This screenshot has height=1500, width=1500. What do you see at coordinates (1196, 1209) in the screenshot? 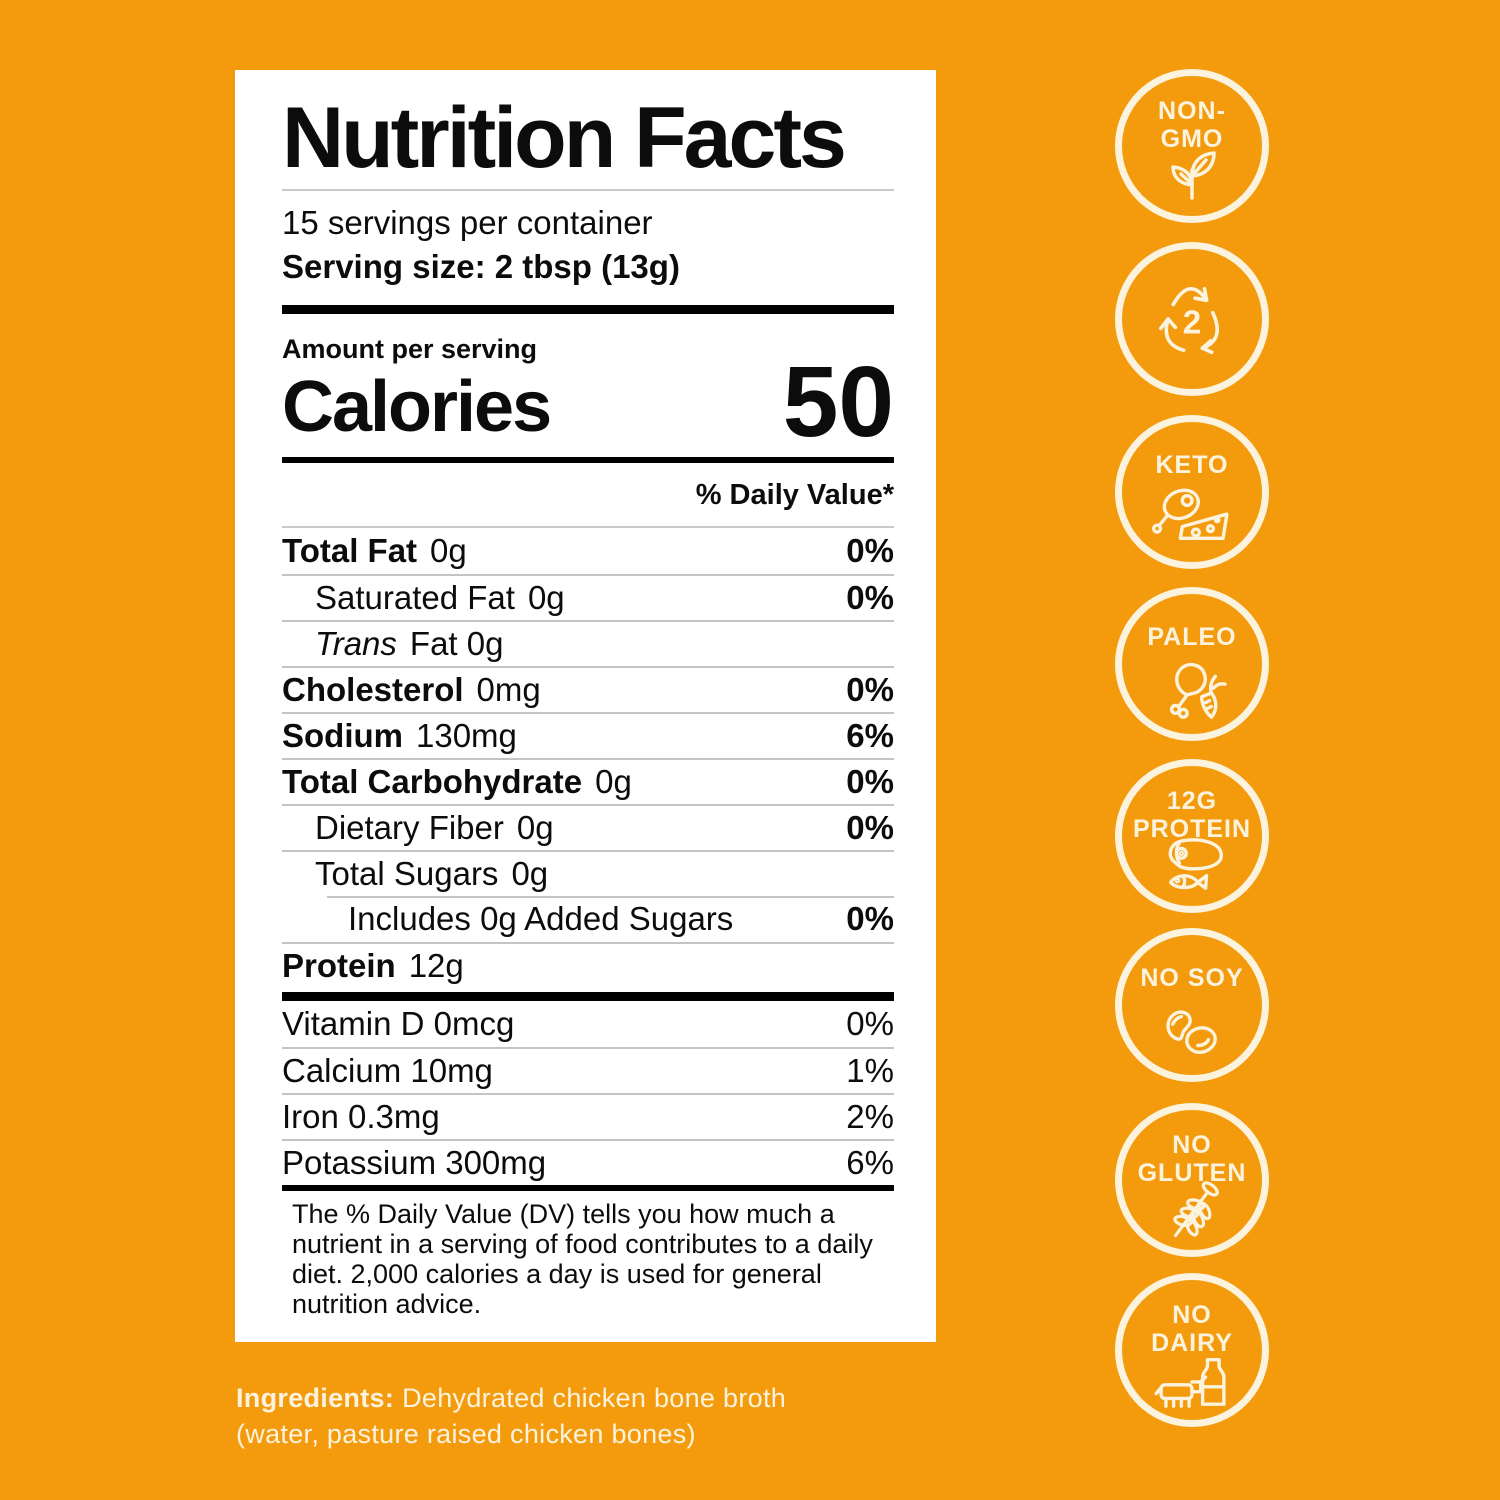
I see `wheat-icon` at bounding box center [1196, 1209].